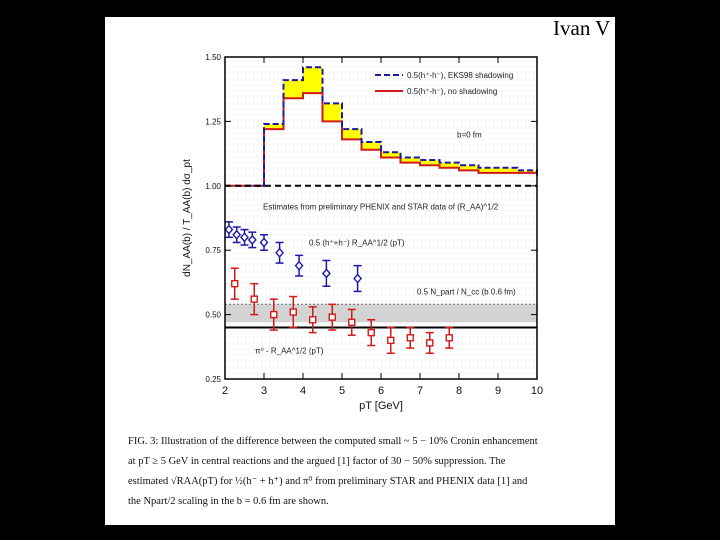 This screenshot has width=720, height=540. I want to click on x-tick-label: 9, so click(498, 391).